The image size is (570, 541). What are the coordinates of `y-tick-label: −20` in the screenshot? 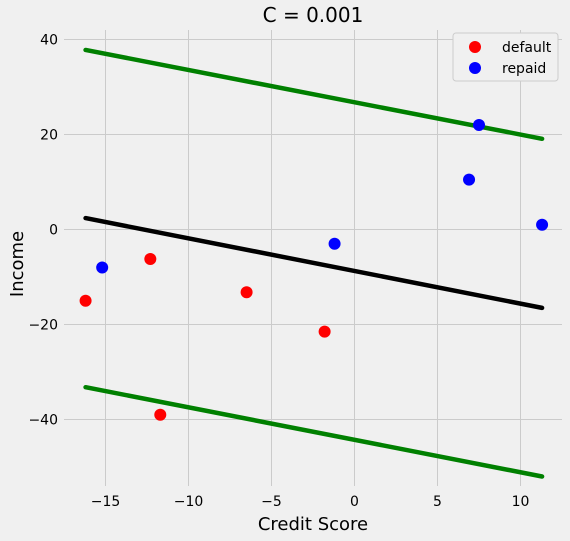 It's located at (43, 326).